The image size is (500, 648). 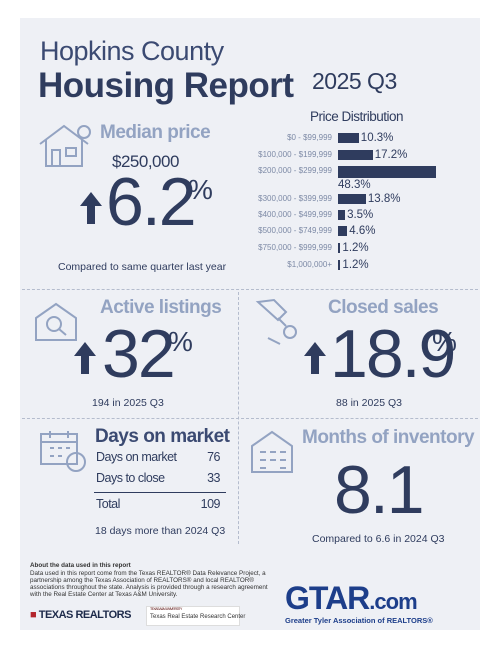 What do you see at coordinates (295, 247) in the screenshot?
I see `category-label: $750,000 - $999,999` at bounding box center [295, 247].